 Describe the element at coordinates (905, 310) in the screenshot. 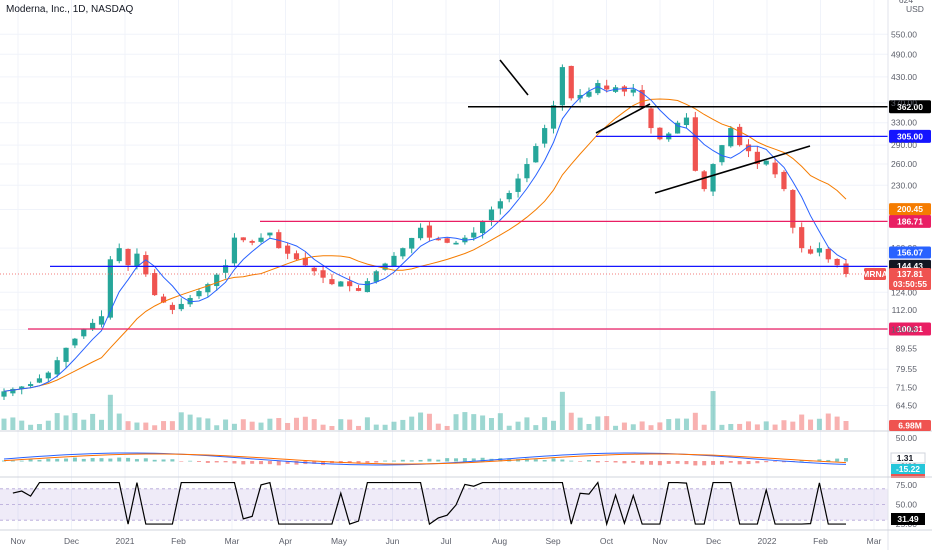

I see `price-tick: 112.00` at that location.